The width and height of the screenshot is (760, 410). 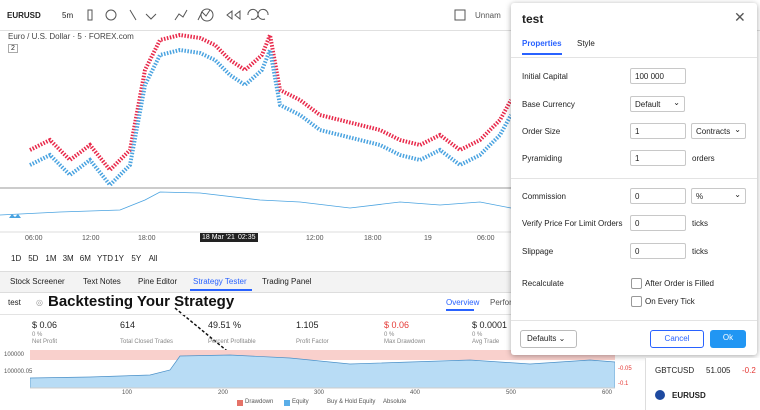 What do you see at coordinates (147, 238) in the screenshot?
I see `time-label: 18:00` at bounding box center [147, 238].